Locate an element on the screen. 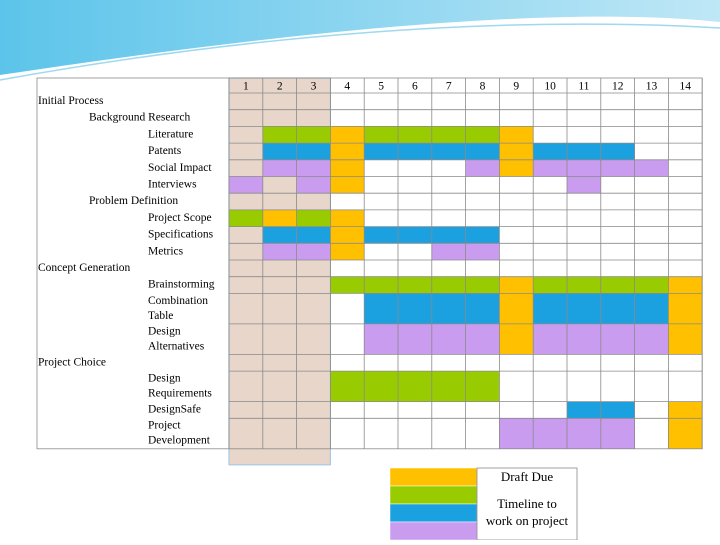 The height and width of the screenshot is (545, 720). legend-label: Timeline to is located at coordinates (527, 503).